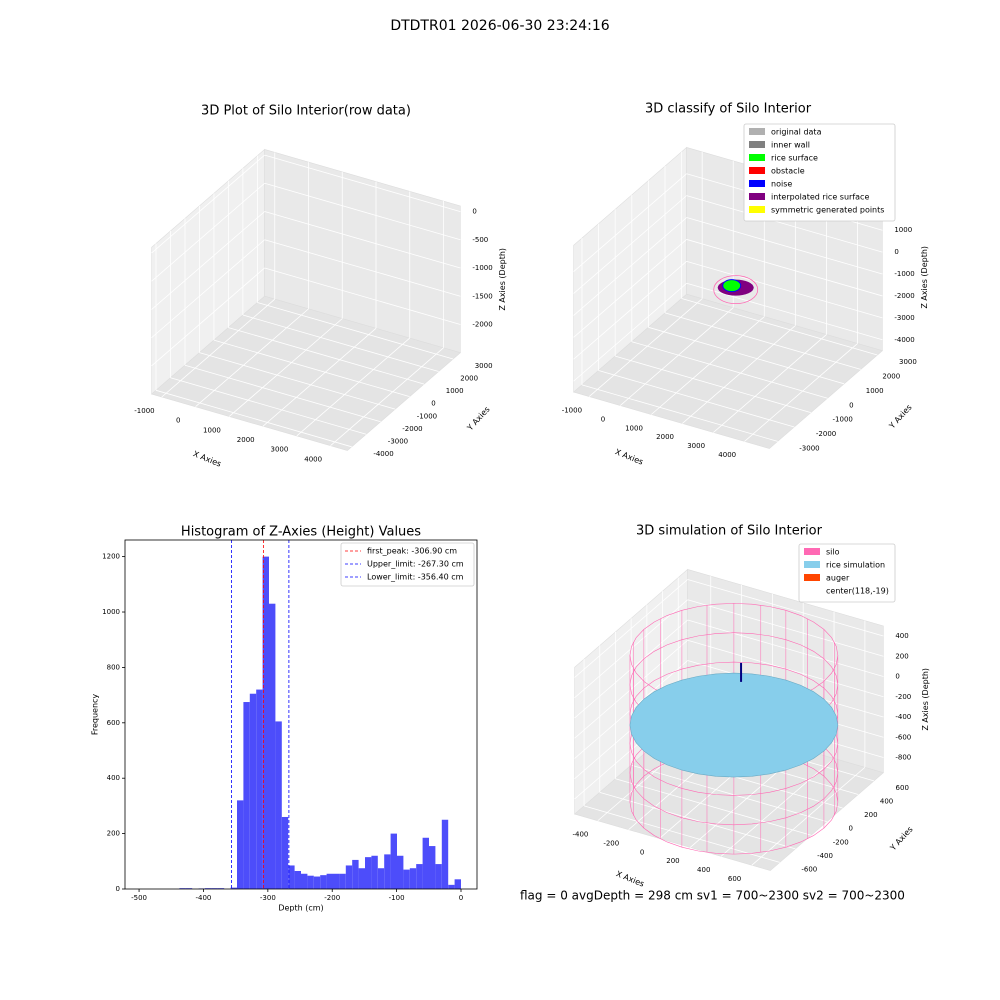  What do you see at coordinates (809, 448) in the screenshot?
I see `y-tick-label: -3000` at bounding box center [809, 448].